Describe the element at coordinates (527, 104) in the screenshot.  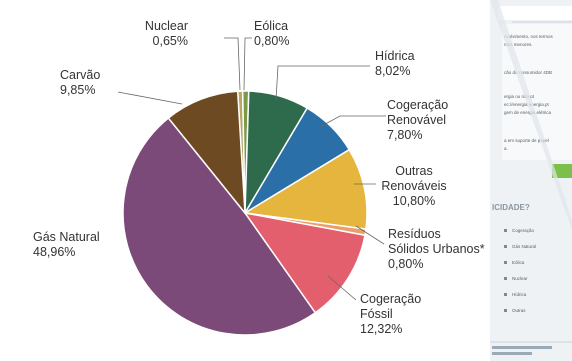
I see `webpage-snippet: ec://energia energia.pt` at that location.